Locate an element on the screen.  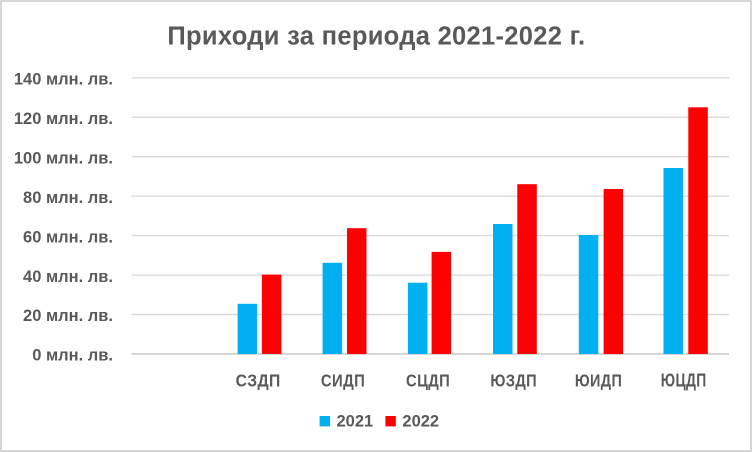
svg-text: 2022 is located at coordinates (420, 422).